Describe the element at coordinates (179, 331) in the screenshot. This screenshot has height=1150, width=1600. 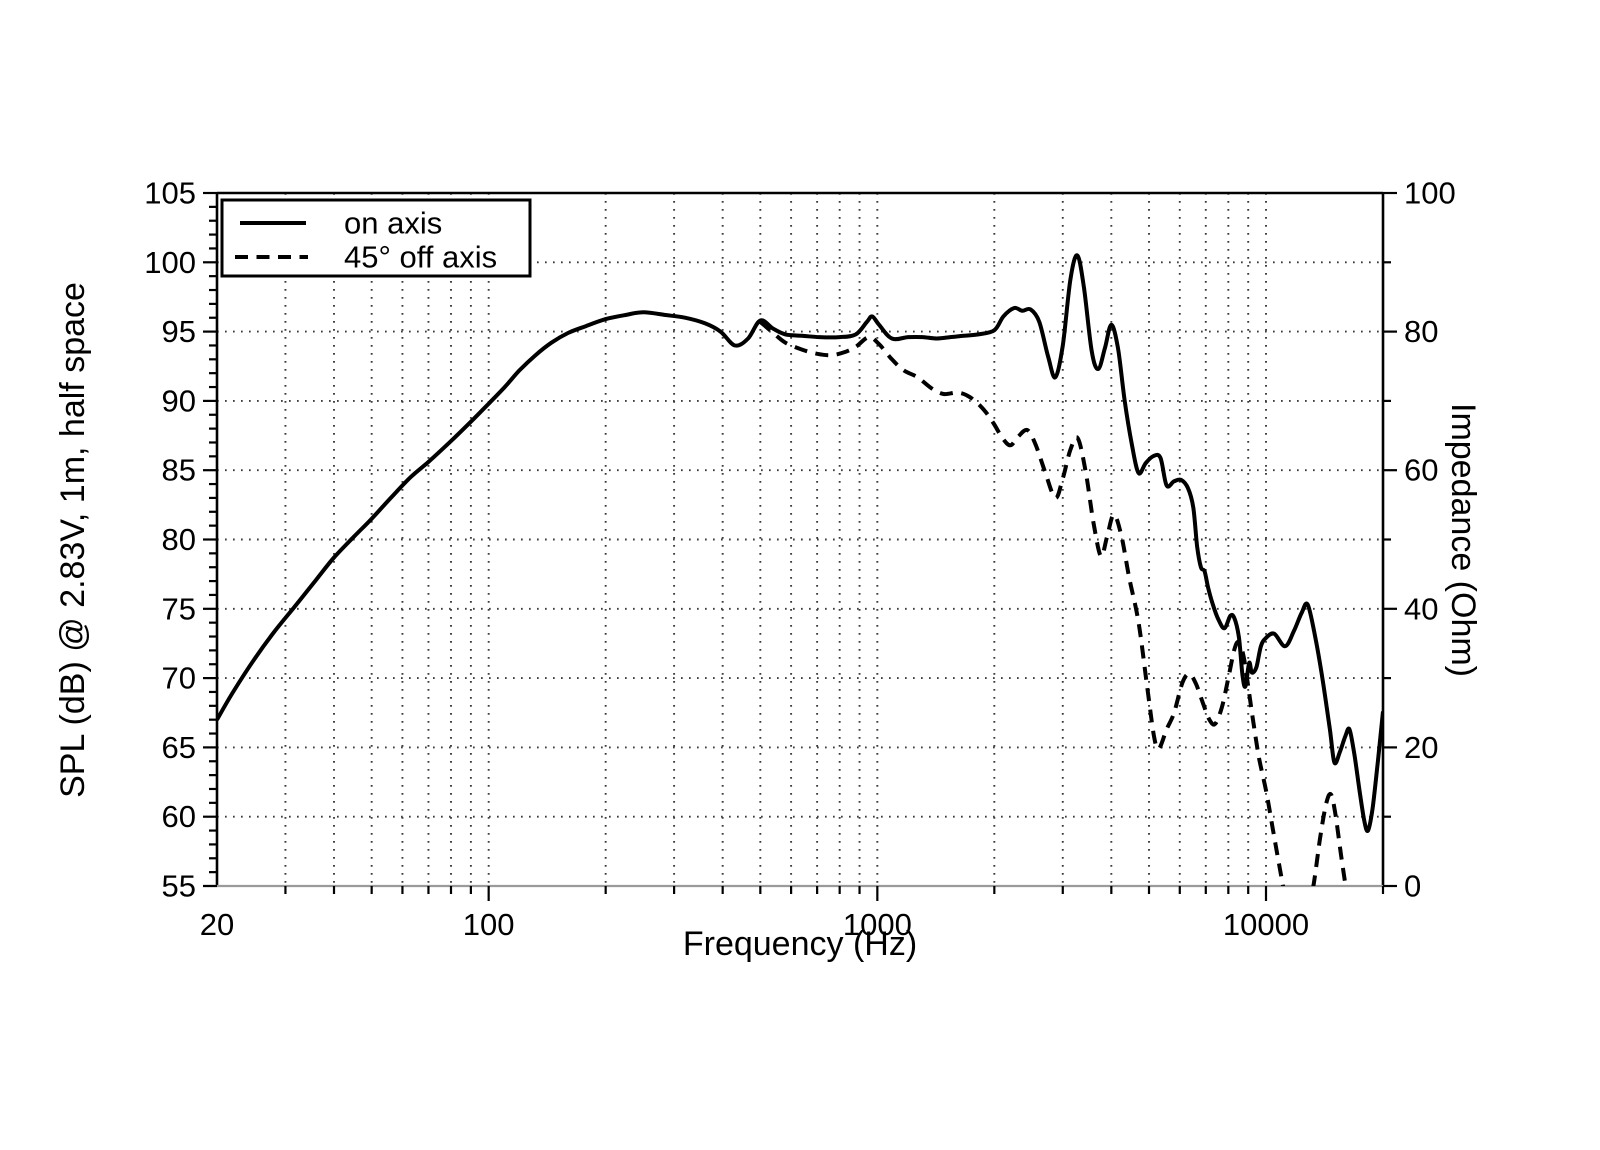
I see `left-tick-label: 95` at that location.